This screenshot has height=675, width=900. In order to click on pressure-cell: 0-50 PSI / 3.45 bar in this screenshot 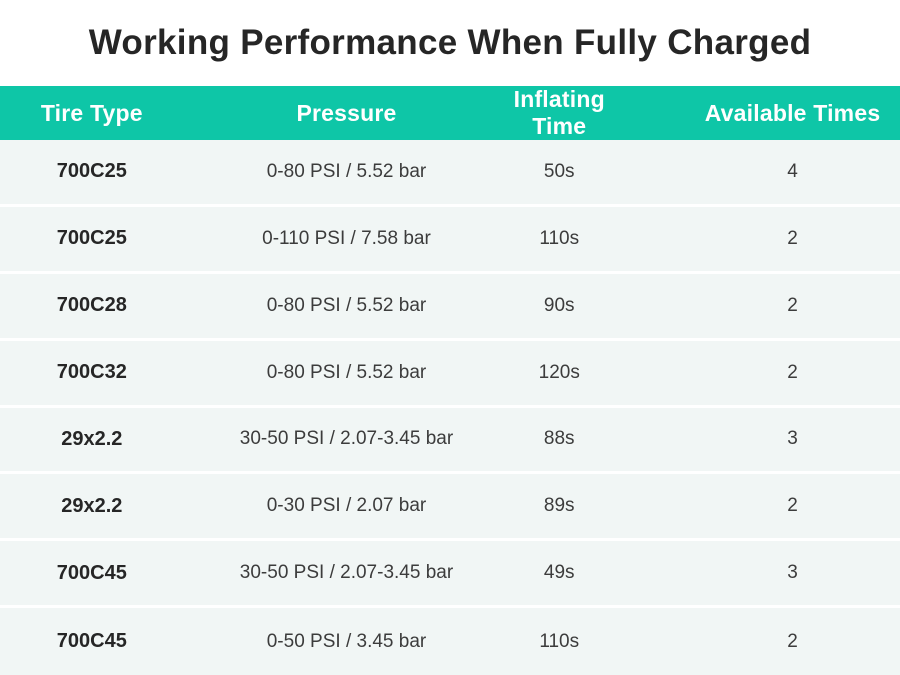, I will do `click(346, 641)`.